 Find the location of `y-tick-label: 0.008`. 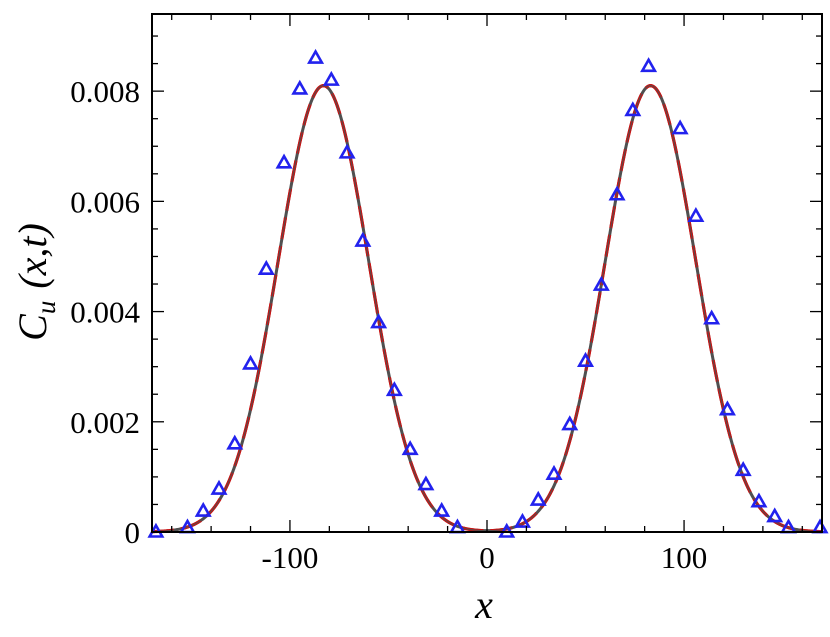

y-tick-label: 0.008 is located at coordinates (105, 91).